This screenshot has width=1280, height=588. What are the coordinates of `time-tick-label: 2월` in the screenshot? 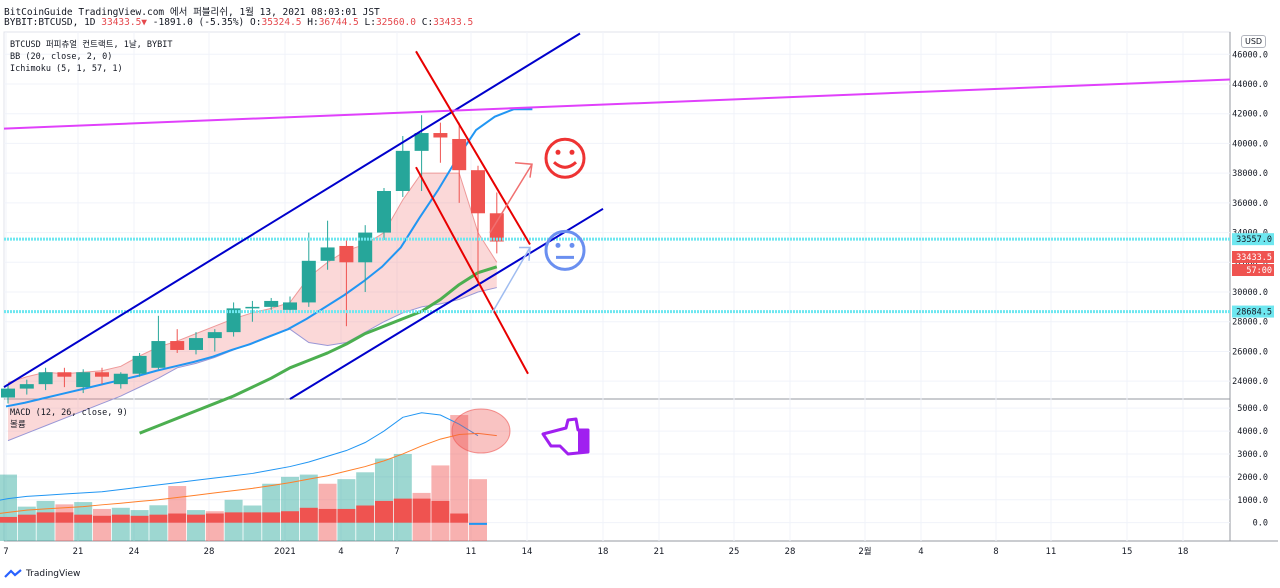 It's located at (864, 551).